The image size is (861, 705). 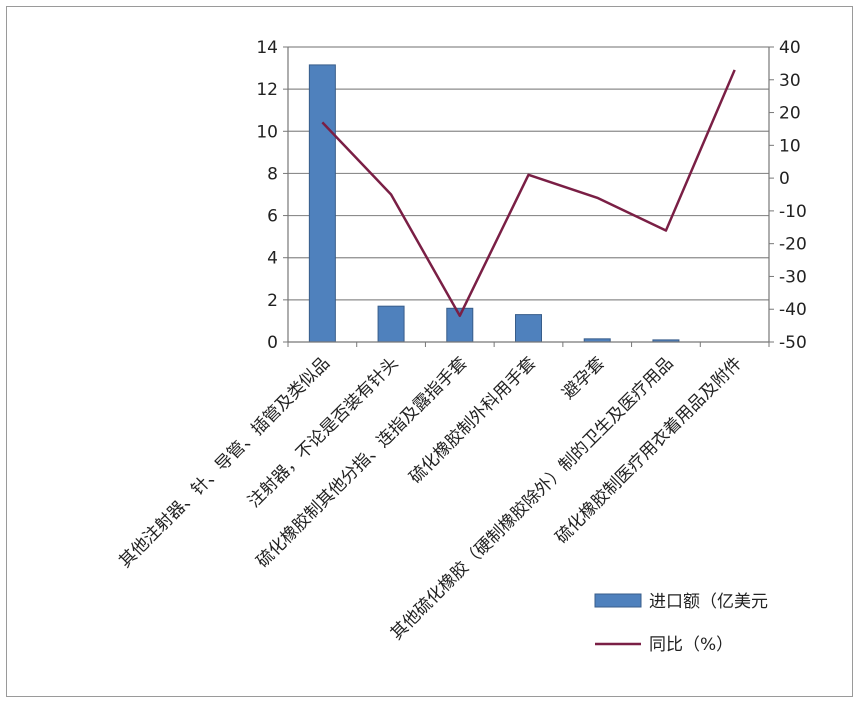 I want to click on right-tick-label: 10, so click(x=790, y=146).